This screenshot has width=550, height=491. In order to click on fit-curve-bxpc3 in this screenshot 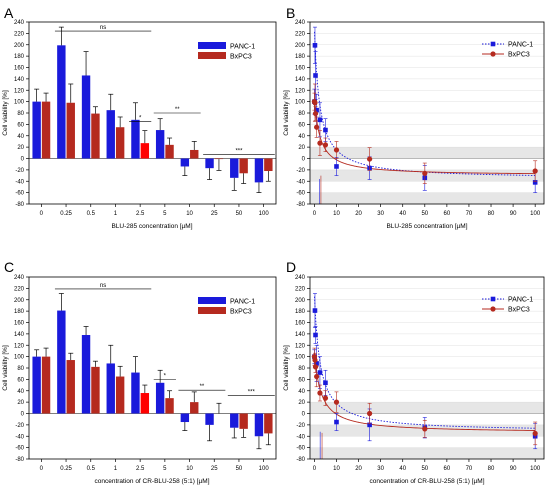, I will do `click(425, 136)`.